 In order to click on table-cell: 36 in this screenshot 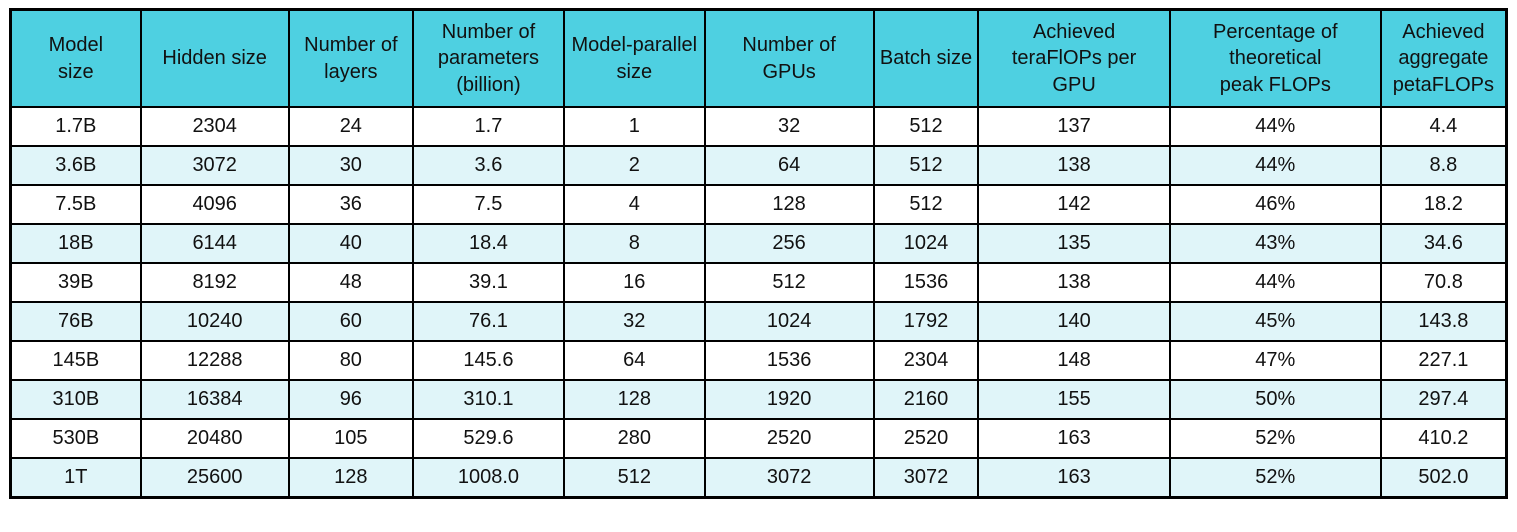, I will do `click(350, 205)`.